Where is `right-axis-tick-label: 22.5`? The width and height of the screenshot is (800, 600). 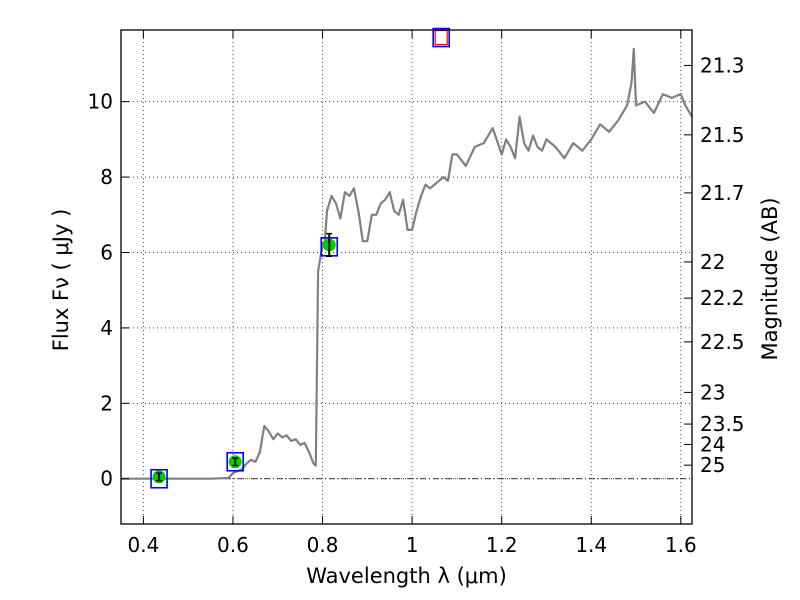
right-axis-tick-label: 22.5 is located at coordinates (722, 342).